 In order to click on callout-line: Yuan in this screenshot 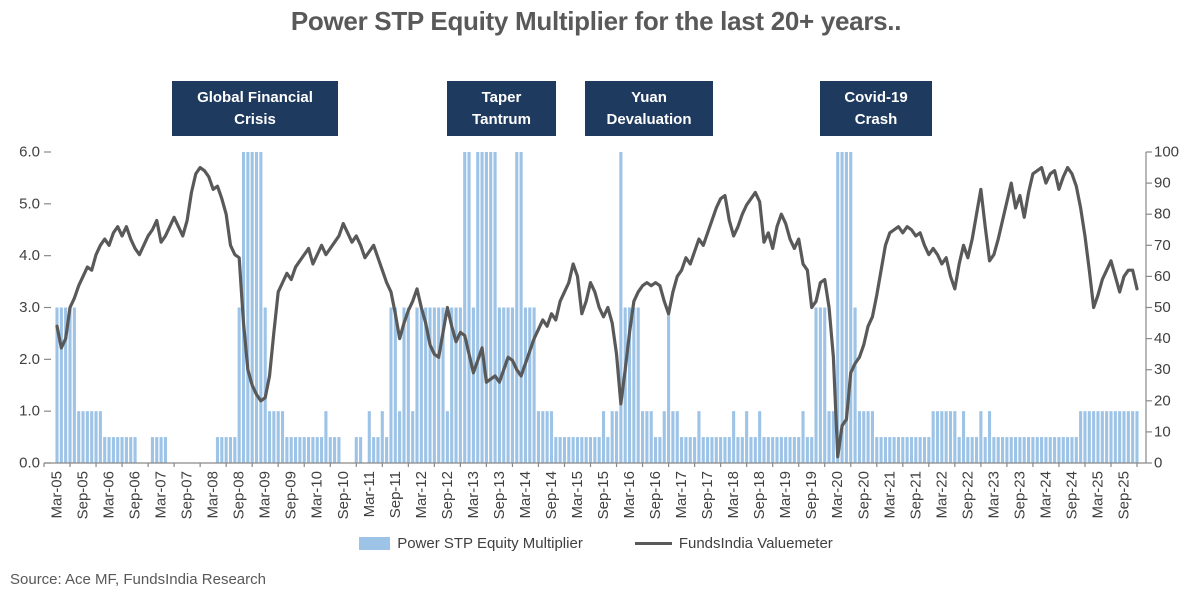, I will do `click(649, 97)`.